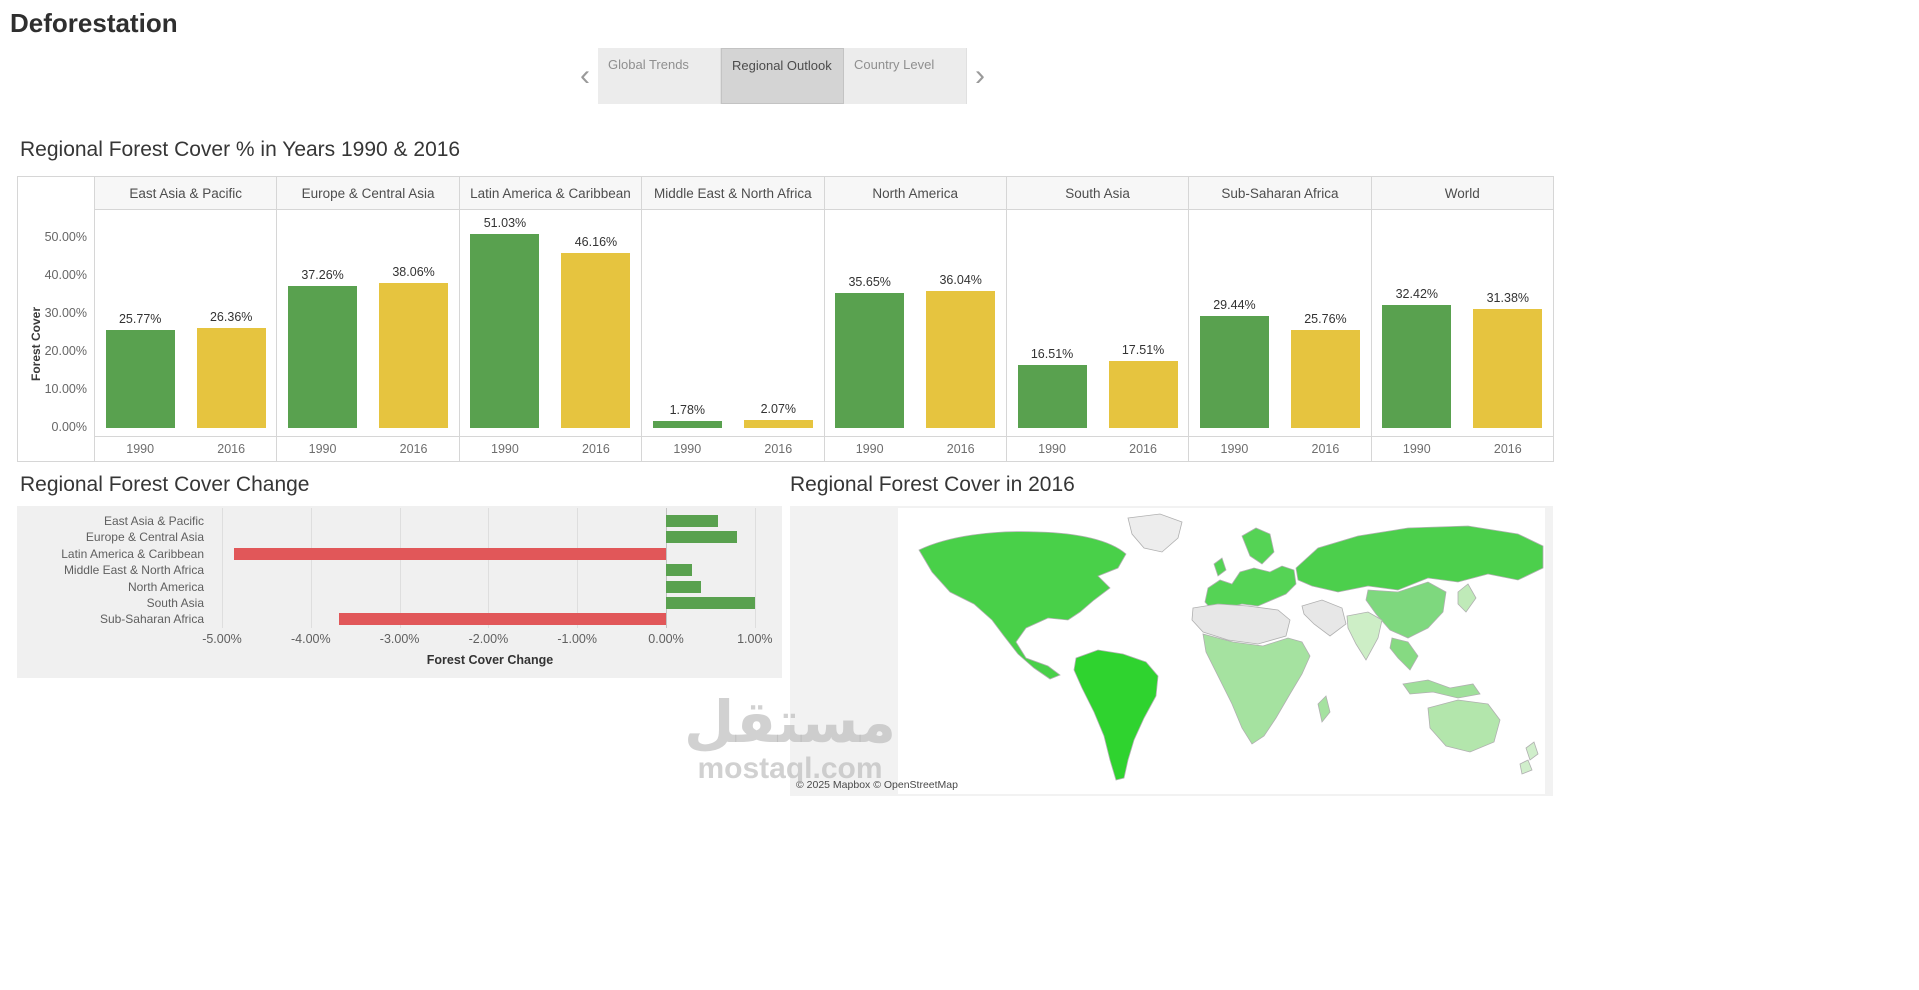  What do you see at coordinates (1406, 610) in the screenshot?
I see `map-region-east-asia` at bounding box center [1406, 610].